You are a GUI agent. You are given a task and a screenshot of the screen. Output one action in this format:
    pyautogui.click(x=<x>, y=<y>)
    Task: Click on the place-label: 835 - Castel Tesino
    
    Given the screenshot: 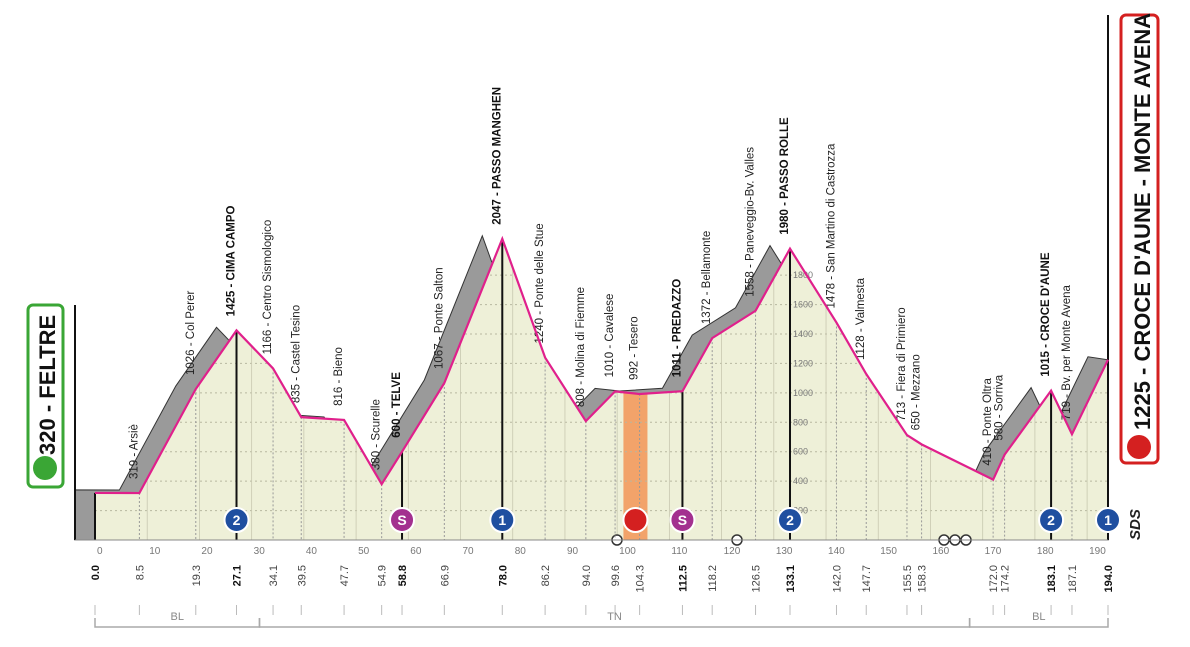 What is the action you would take?
    pyautogui.click(x=296, y=354)
    